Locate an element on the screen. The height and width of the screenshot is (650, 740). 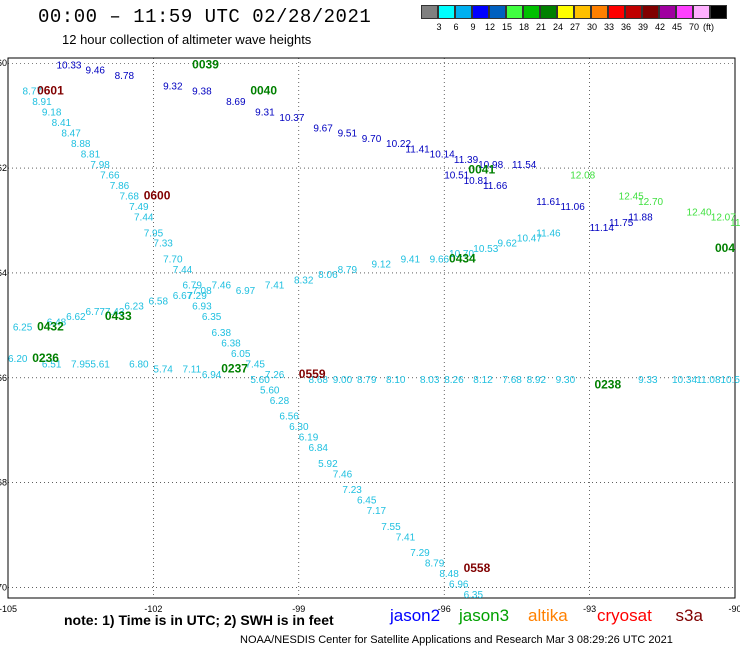
wave-height-label: 8.48 is located at coordinates (449, 574).